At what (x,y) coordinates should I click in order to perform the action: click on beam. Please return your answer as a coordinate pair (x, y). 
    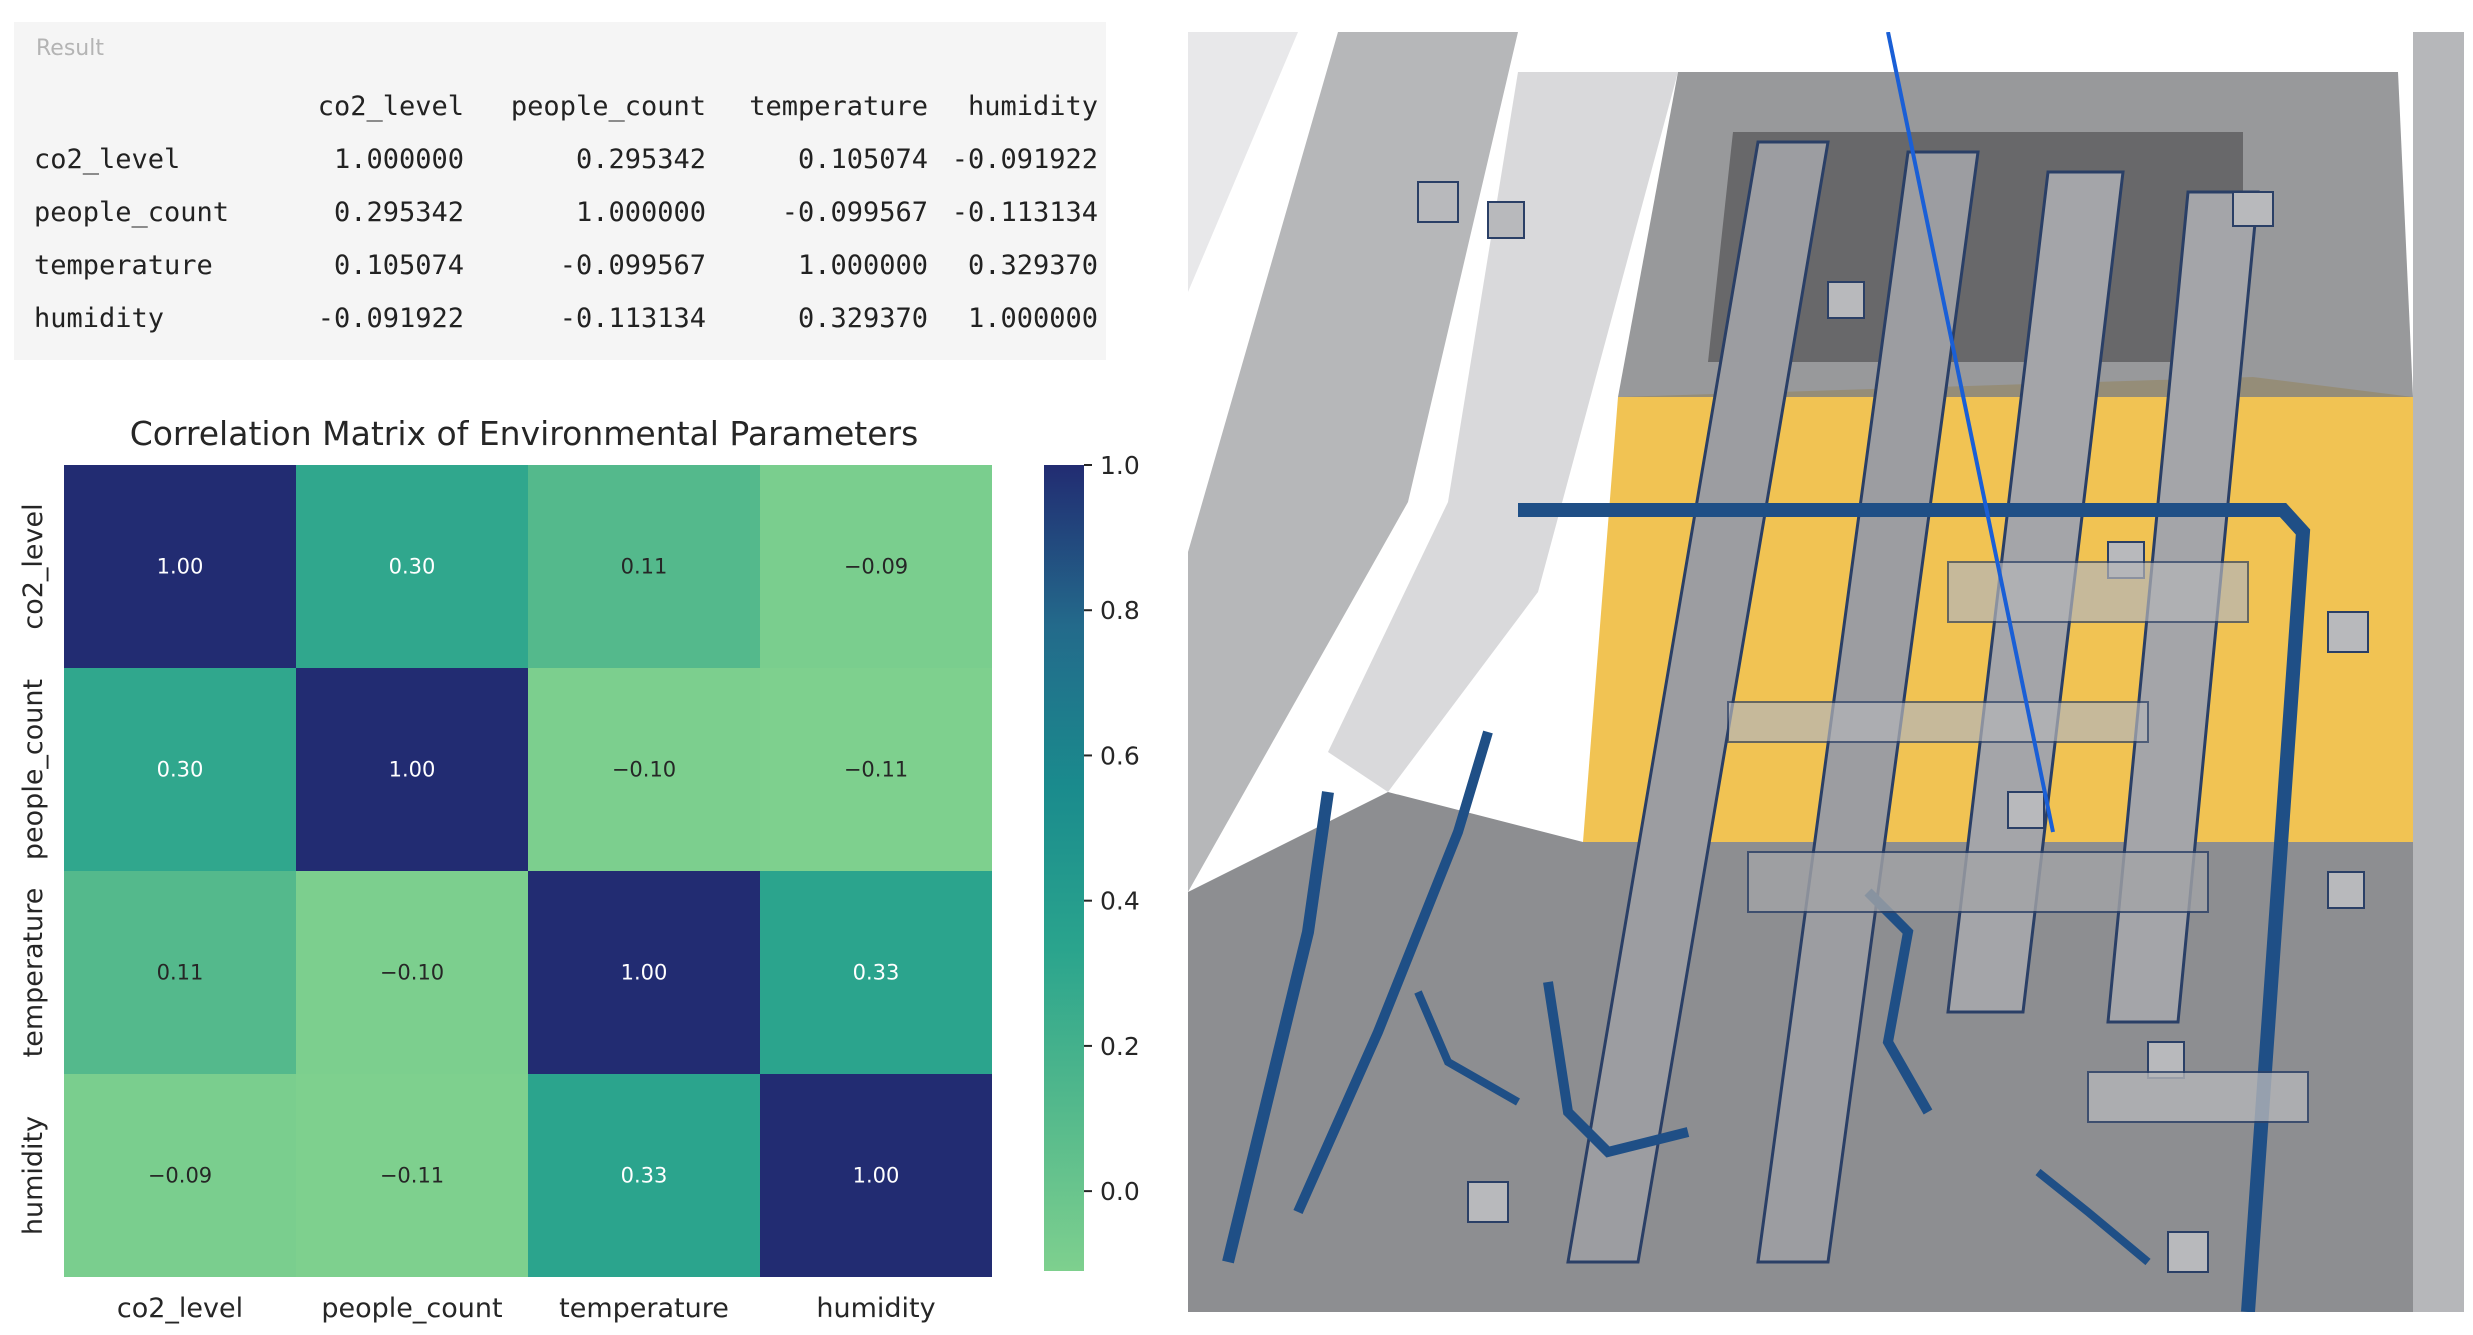
    Looking at the image, I should click on (1698, 702).